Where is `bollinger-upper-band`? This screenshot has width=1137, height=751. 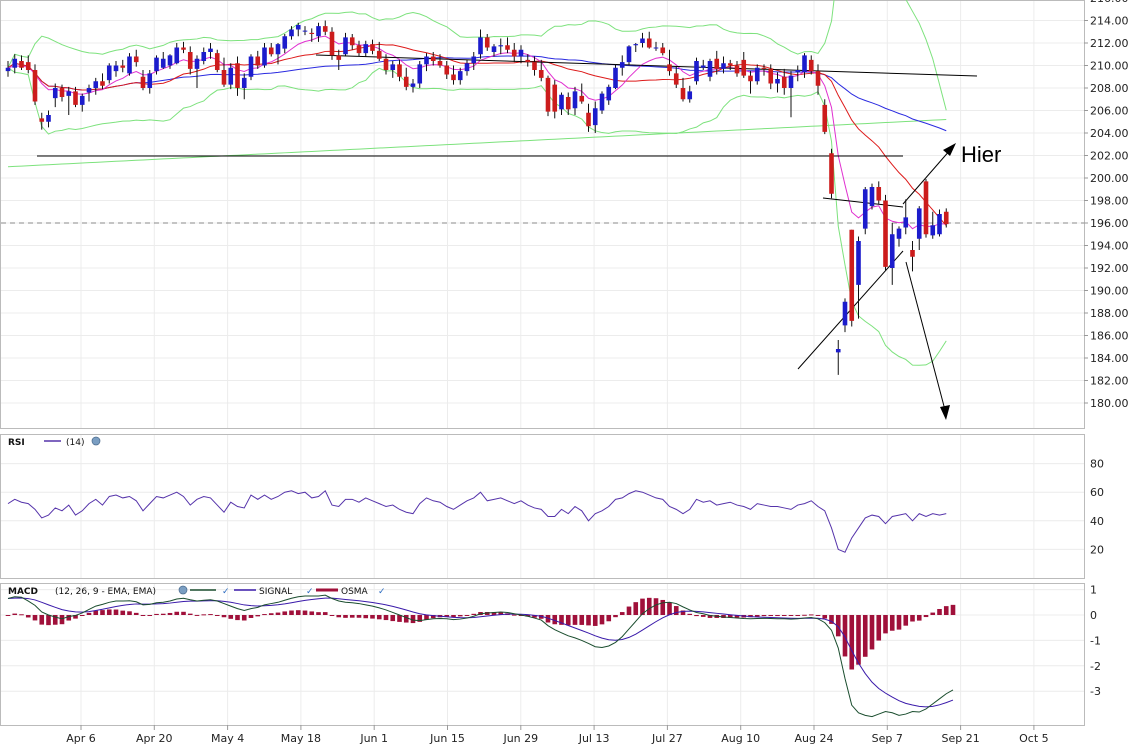
bollinger-upper-band is located at coordinates (477, 55).